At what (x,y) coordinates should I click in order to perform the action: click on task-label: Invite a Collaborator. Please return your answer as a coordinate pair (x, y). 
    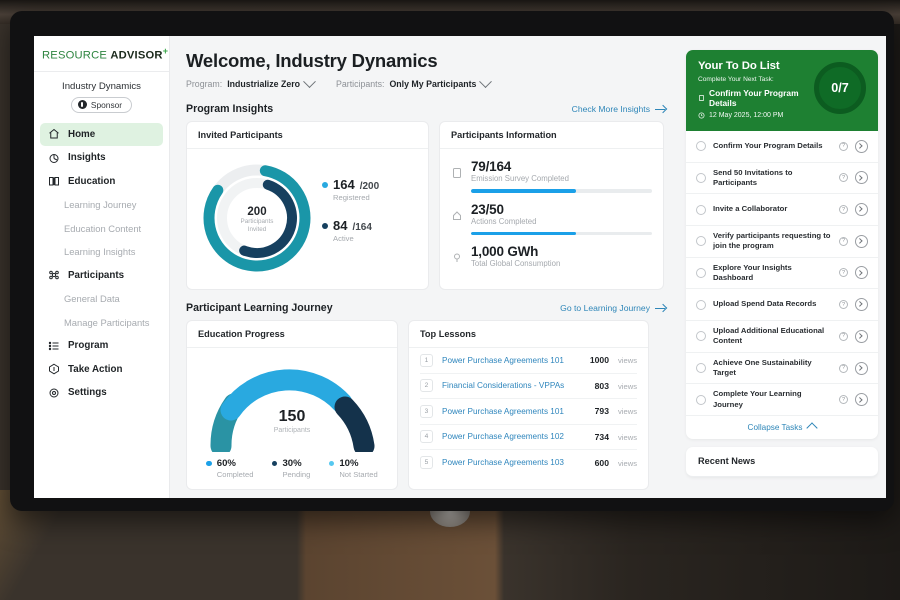
    Looking at the image, I should click on (750, 209).